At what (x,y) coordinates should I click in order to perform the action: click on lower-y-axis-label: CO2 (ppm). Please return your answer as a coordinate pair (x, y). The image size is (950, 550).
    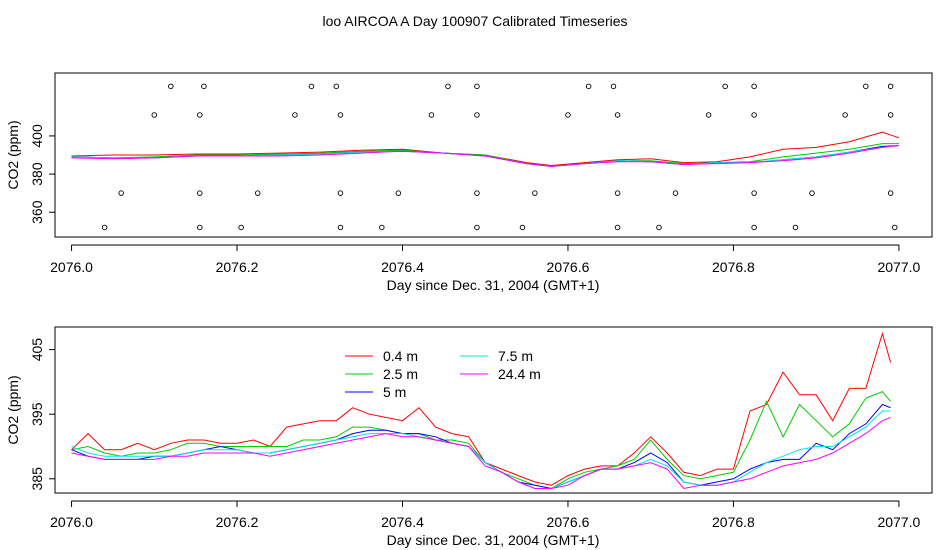
    Looking at the image, I should click on (13, 409).